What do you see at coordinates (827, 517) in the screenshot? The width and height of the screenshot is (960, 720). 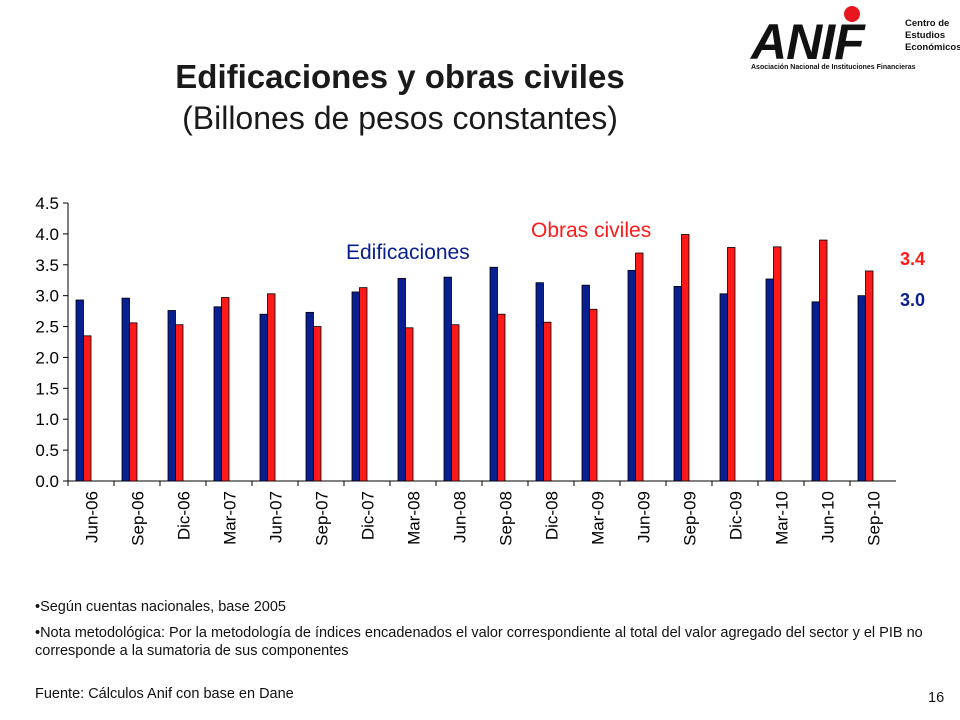 I see `x-tick-label: Jun-10` at bounding box center [827, 517].